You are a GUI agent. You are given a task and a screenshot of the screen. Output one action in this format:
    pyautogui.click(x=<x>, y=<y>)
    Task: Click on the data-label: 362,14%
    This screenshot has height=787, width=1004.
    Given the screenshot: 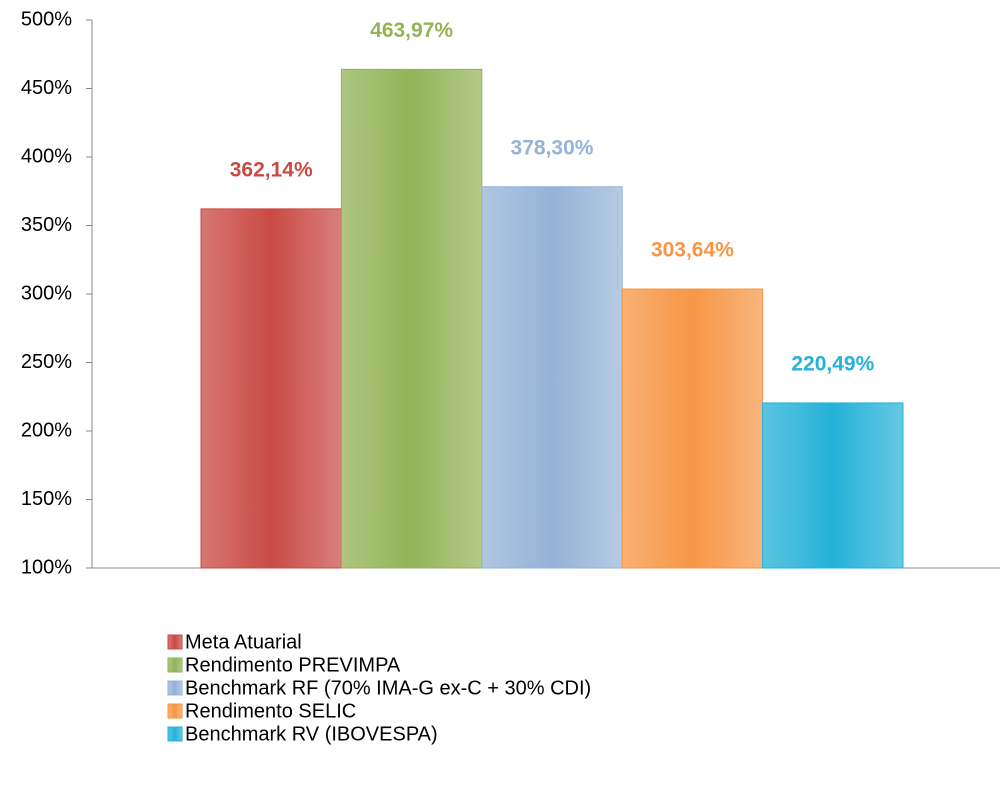 What is the action you would take?
    pyautogui.click(x=271, y=169)
    